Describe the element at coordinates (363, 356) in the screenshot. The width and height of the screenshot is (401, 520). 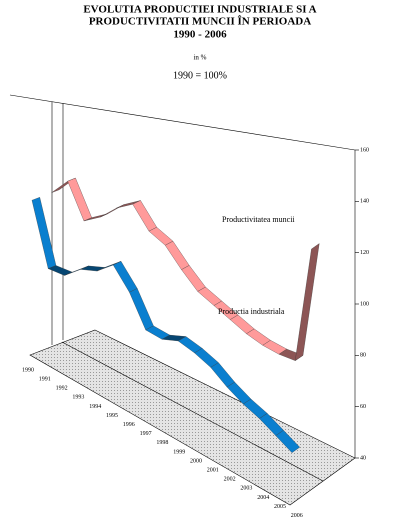
I see `y-tick-label: 80` at that location.